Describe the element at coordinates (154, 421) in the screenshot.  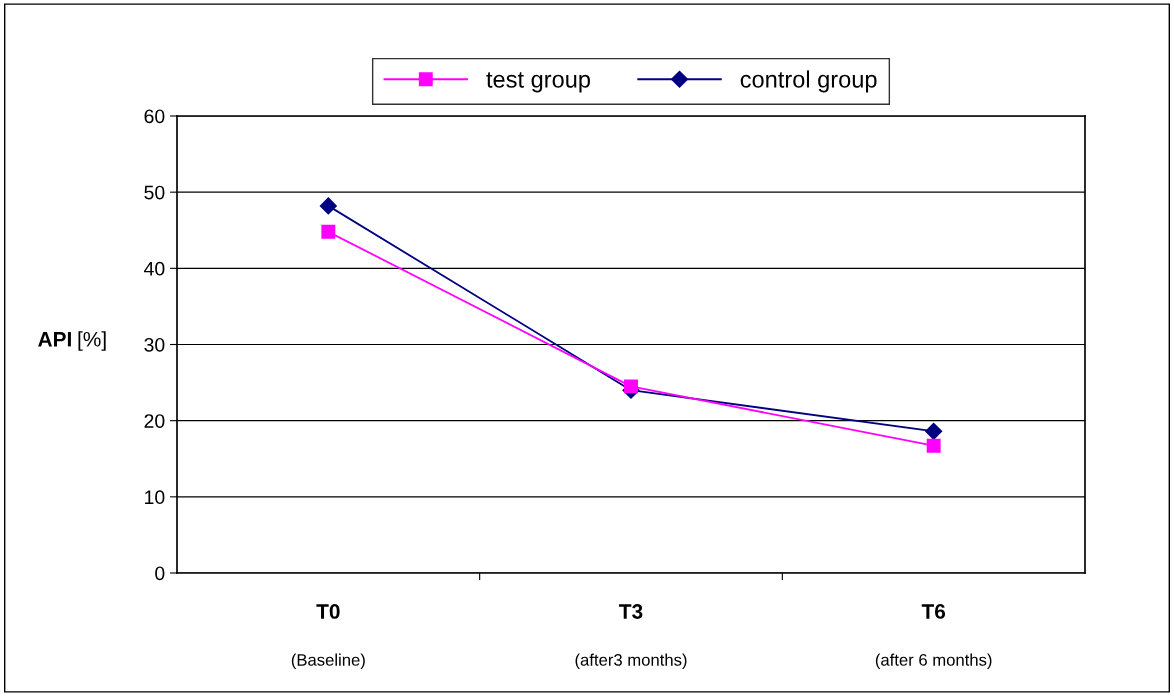
I see `y-tick-label: 20` at that location.